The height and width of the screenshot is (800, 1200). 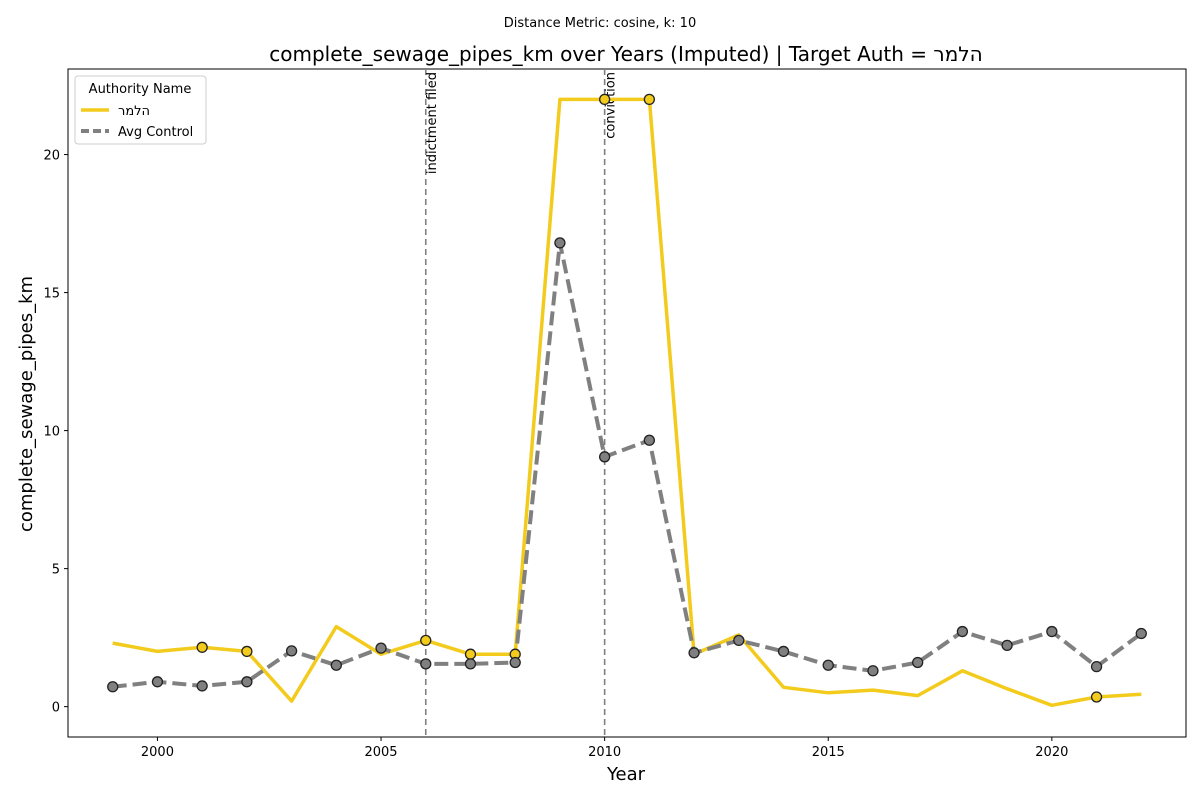 I want to click on legend-entry-label: הלמר, so click(x=134, y=111).